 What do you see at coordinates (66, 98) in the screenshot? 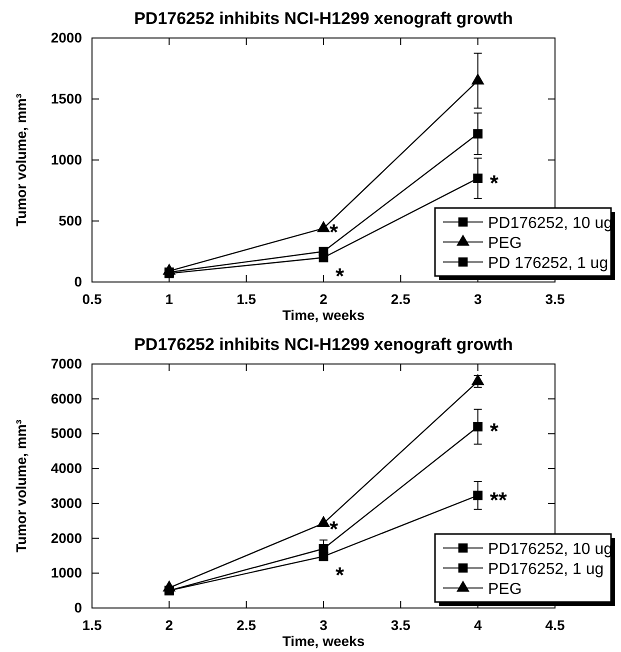
I see `y-tick-label: 1500` at bounding box center [66, 98].